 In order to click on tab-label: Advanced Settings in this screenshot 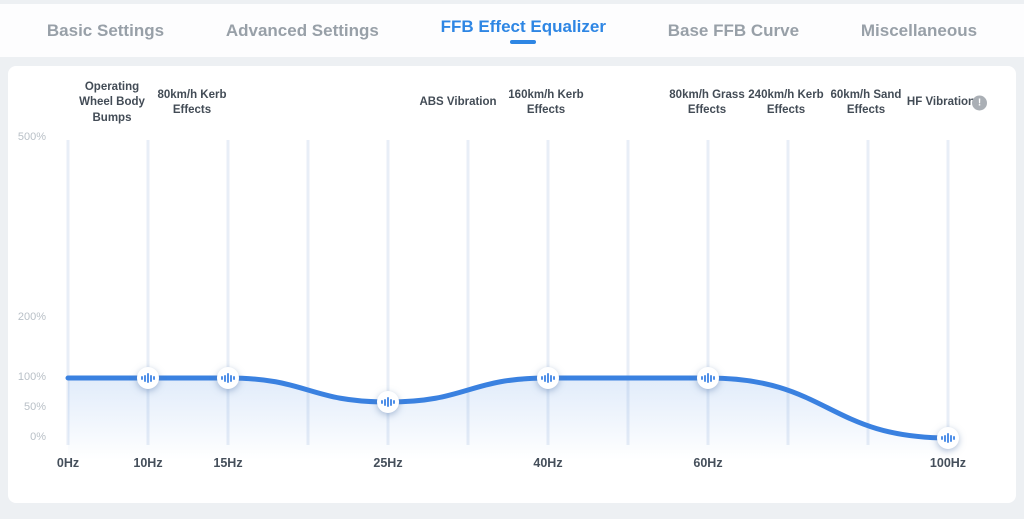, I will do `click(302, 30)`.